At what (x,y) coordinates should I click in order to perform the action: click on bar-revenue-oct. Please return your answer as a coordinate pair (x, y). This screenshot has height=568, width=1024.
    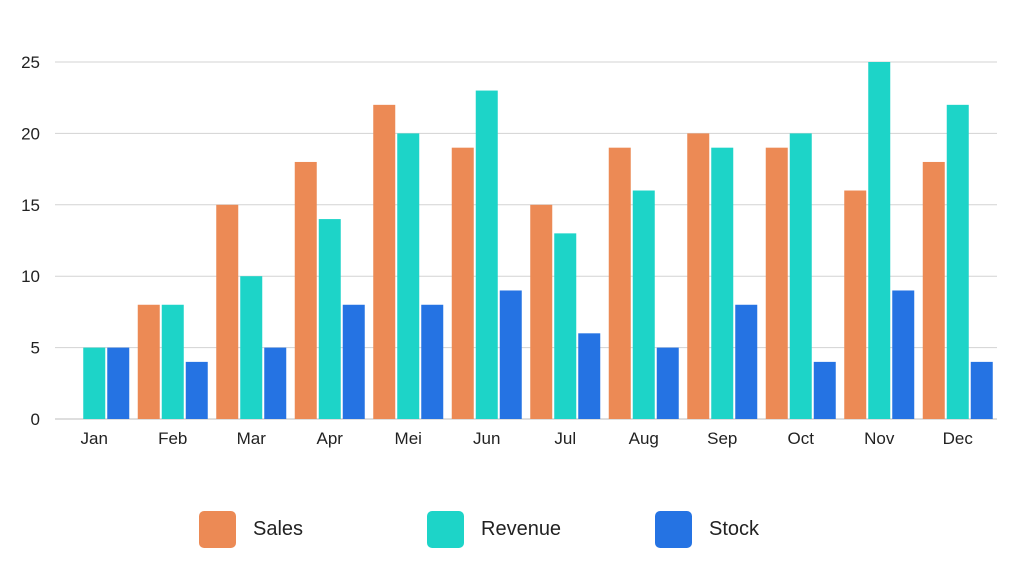
    Looking at the image, I should click on (800, 276).